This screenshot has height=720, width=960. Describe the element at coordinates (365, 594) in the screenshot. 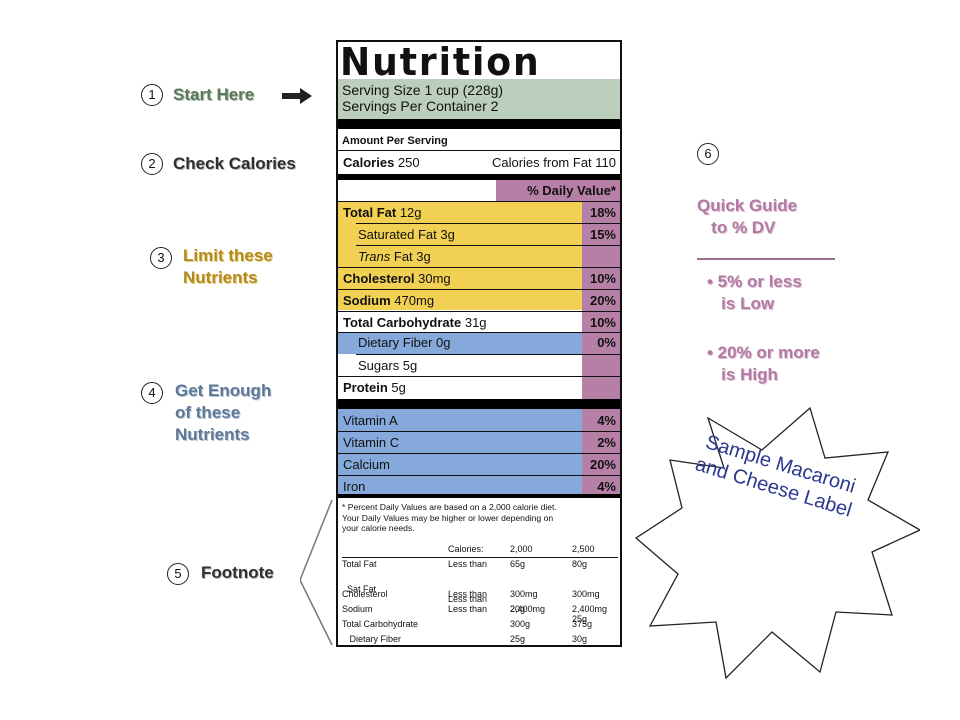

I see `fn-cell: Cholesterol` at that location.